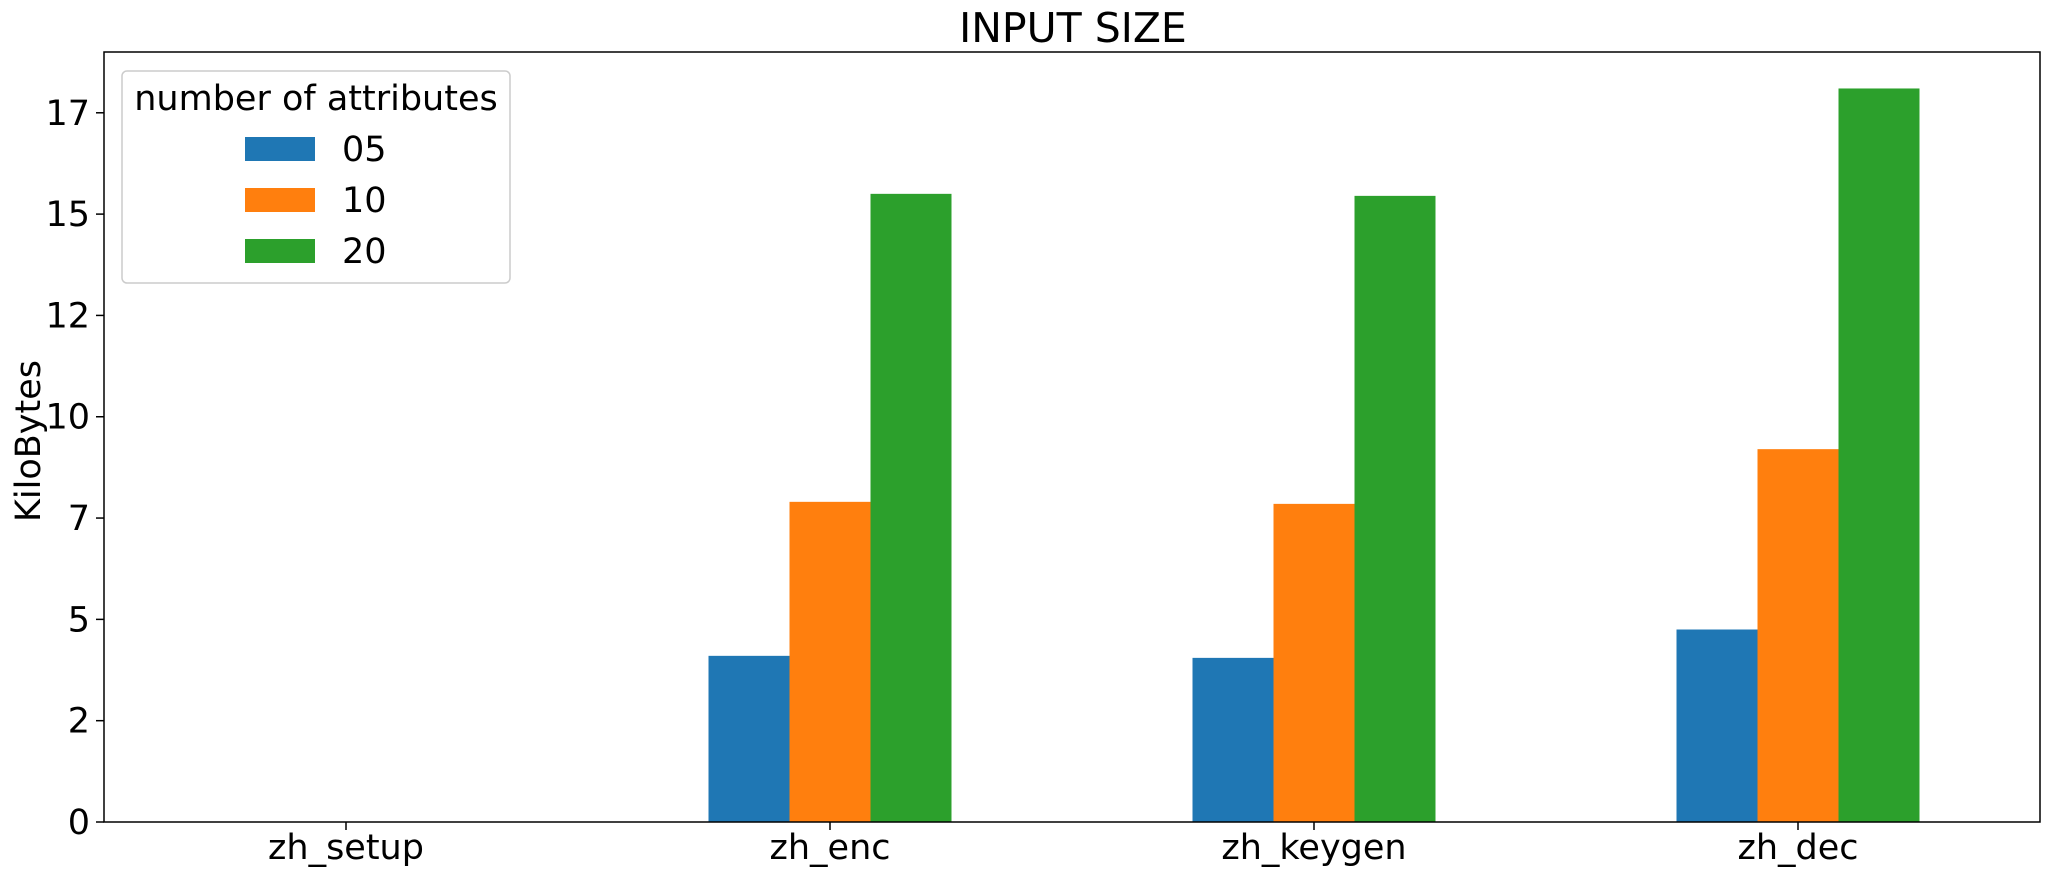  I want to click on y-tick-label: 2, so click(79, 722).